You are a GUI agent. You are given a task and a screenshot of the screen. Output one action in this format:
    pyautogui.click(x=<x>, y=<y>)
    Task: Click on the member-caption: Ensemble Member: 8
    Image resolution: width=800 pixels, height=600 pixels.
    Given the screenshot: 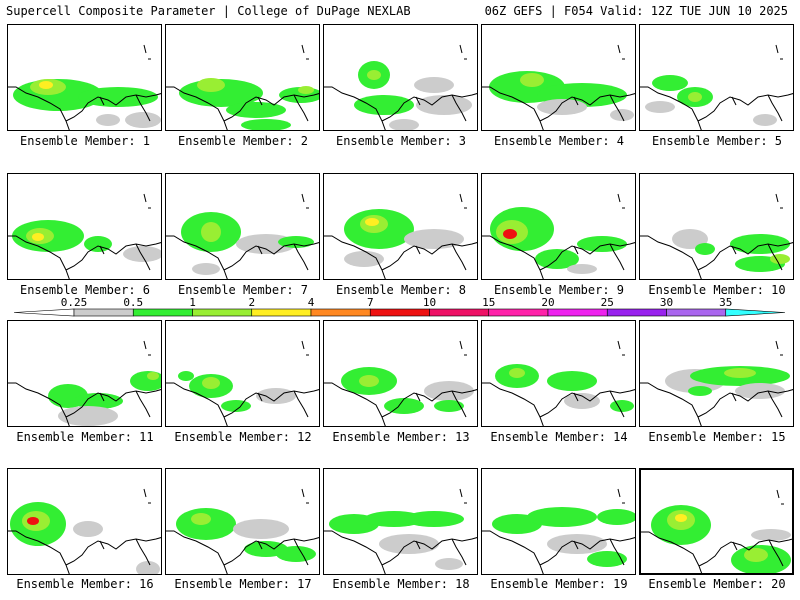 What is the action you would take?
    pyautogui.click(x=401, y=290)
    